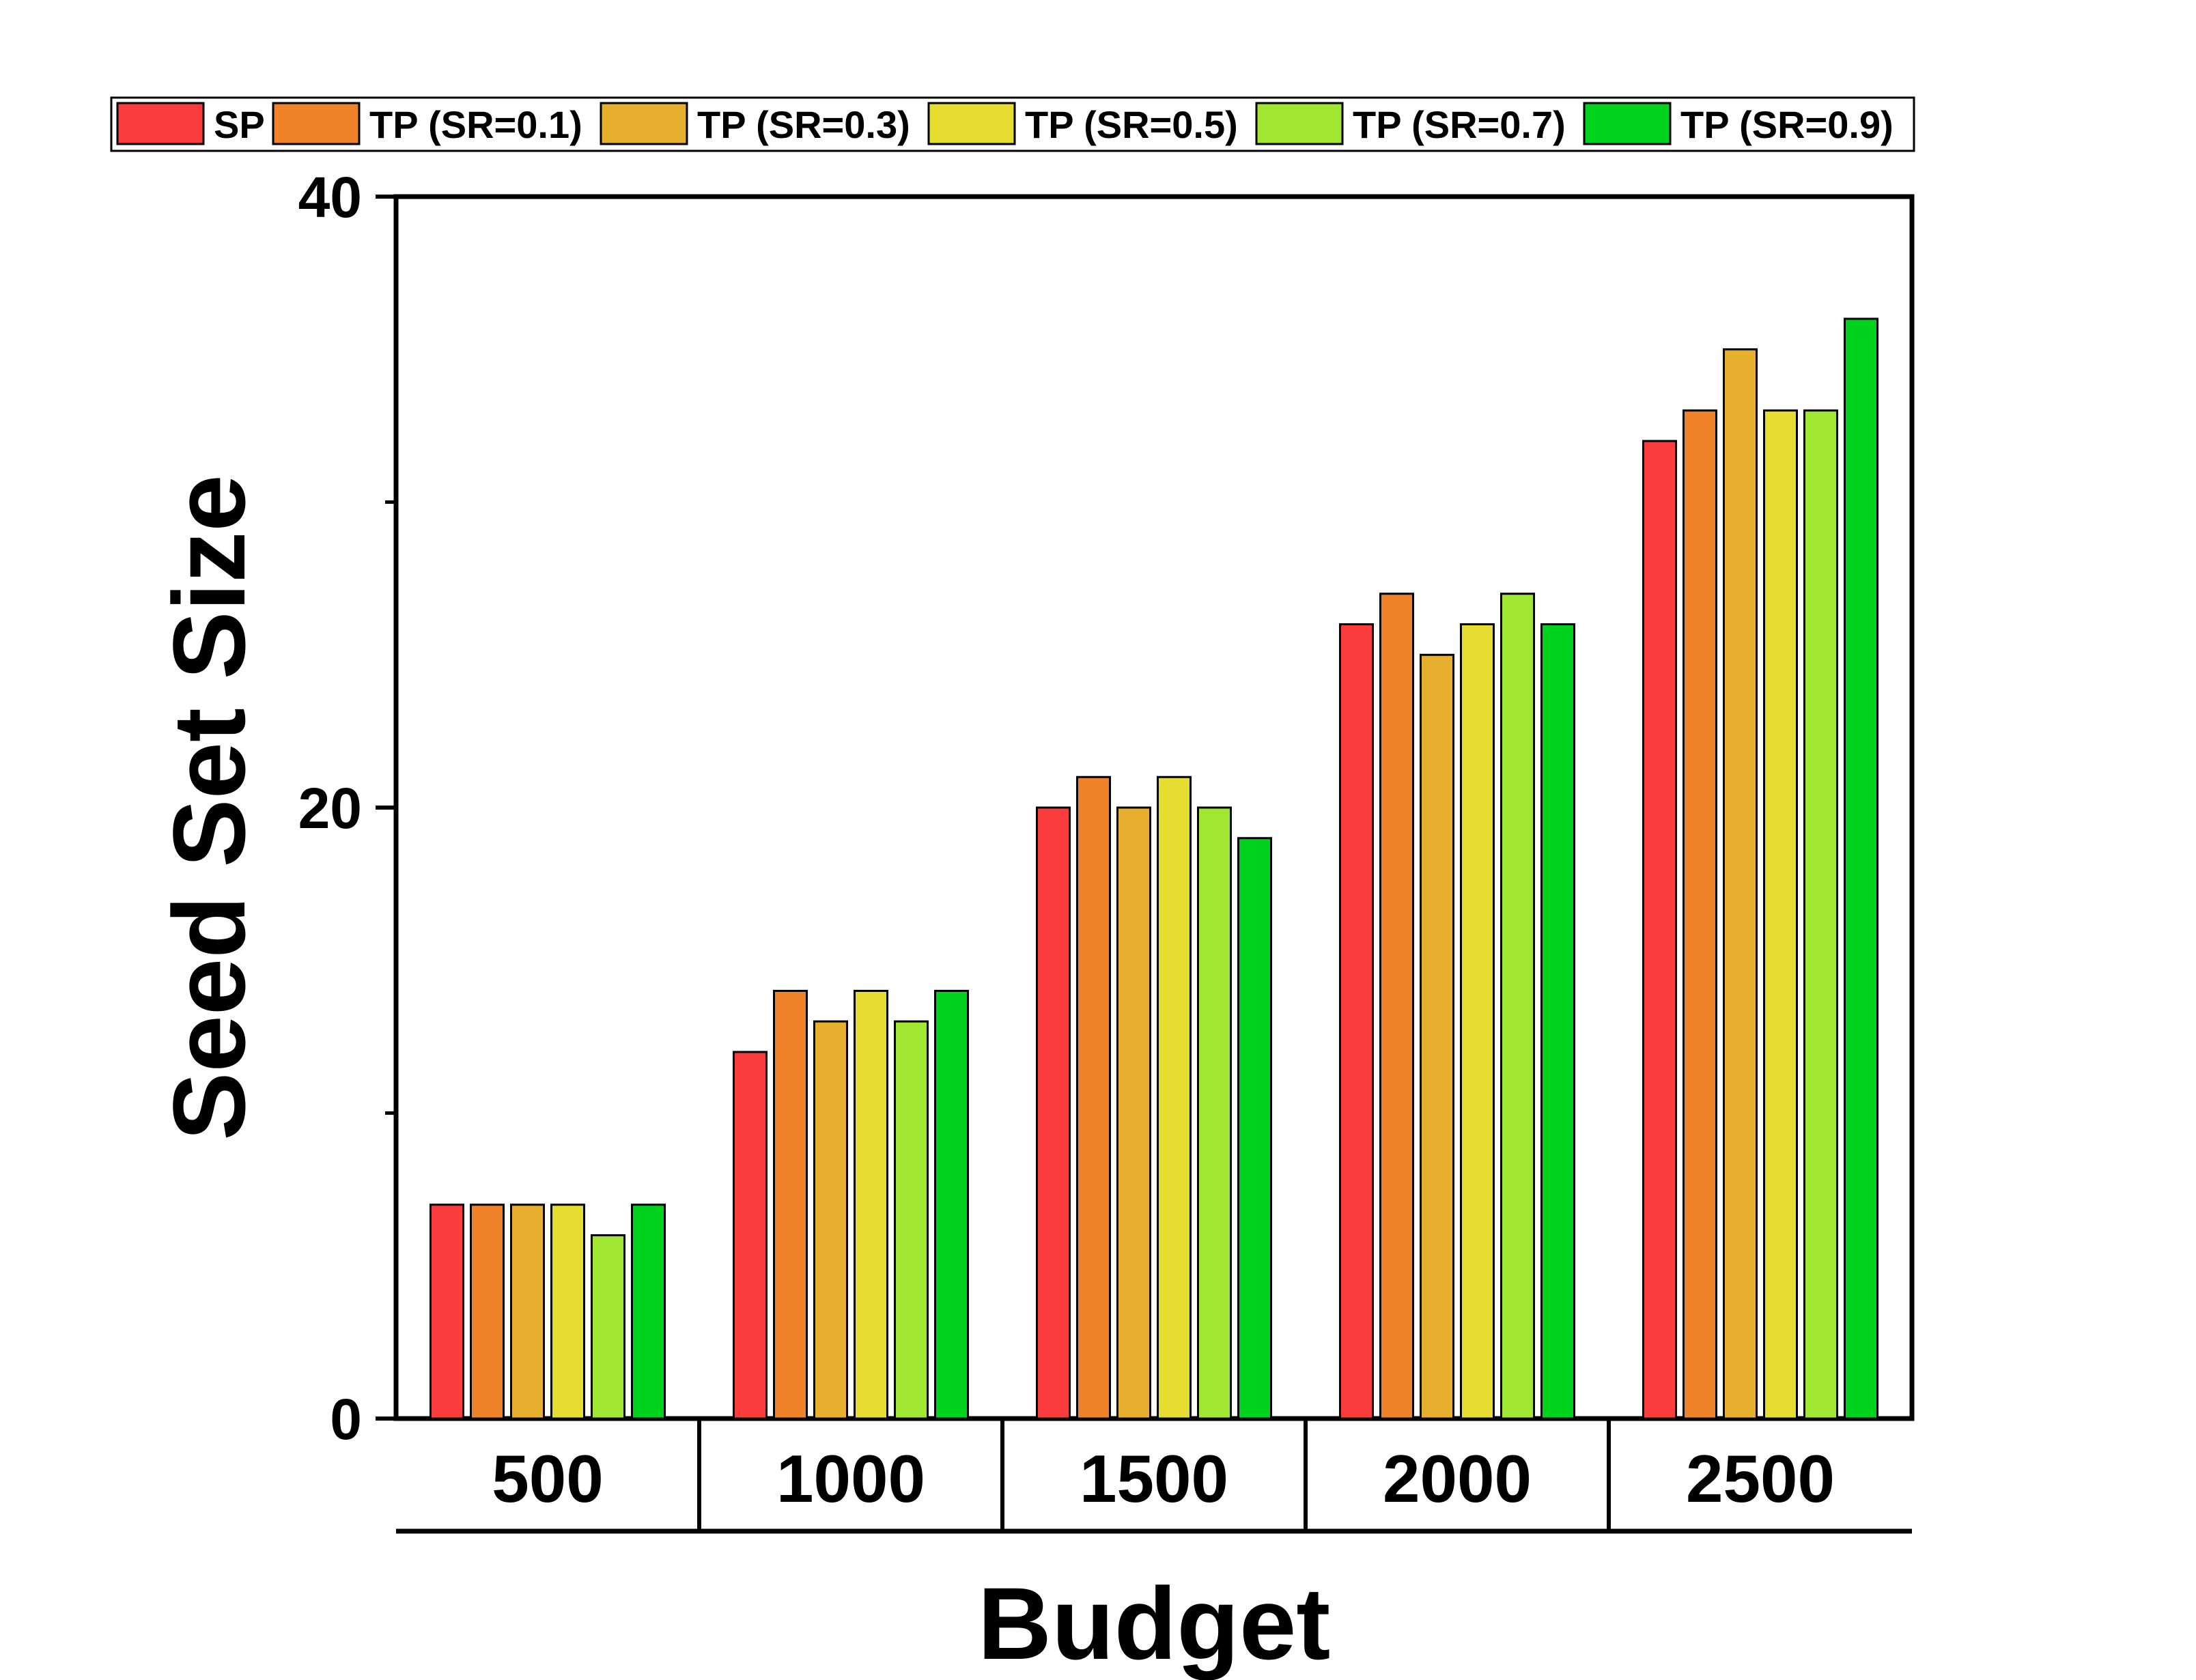 This screenshot has width=2196, height=1680. What do you see at coordinates (330, 197) in the screenshot?
I see `y-tick-label: 40` at bounding box center [330, 197].